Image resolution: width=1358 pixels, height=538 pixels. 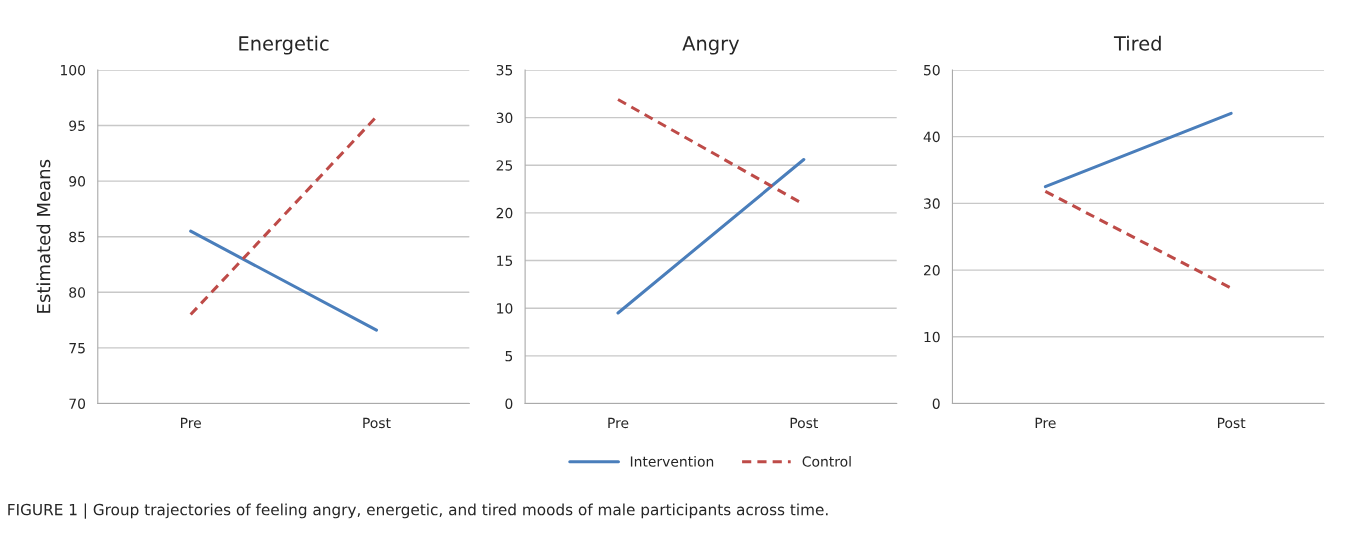 I want to click on y-tick-label: 15, so click(x=505, y=261).